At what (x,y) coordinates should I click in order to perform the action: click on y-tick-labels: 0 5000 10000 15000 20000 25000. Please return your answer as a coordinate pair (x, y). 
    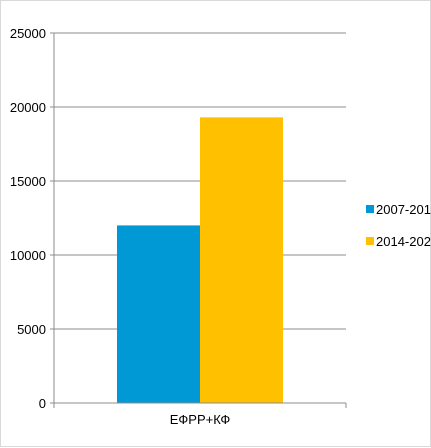
    Looking at the image, I should click on (28, 218).